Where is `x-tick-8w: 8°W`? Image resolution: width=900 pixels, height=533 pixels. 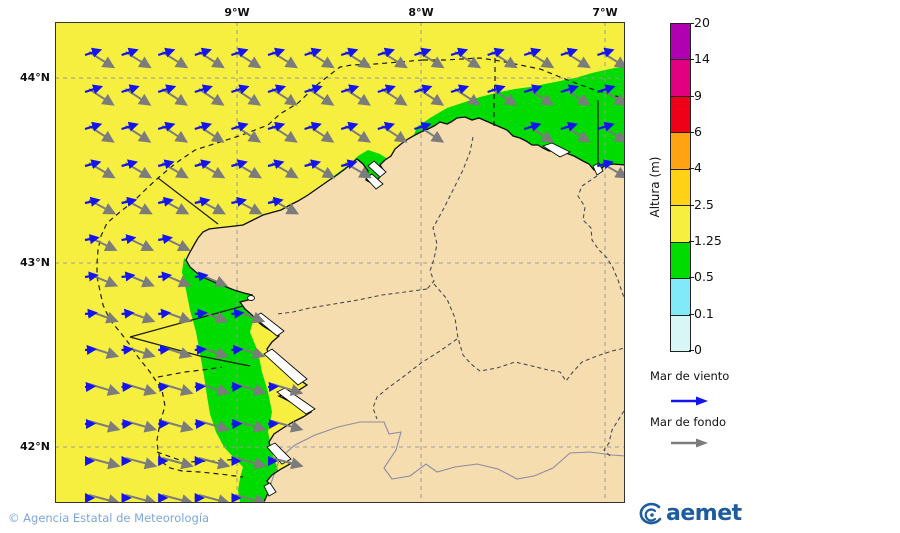 x-tick-8w: 8°W is located at coordinates (421, 12).